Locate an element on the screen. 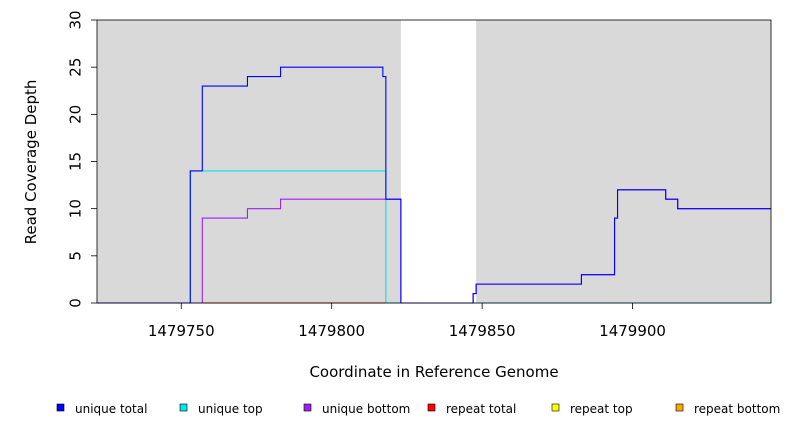  legend-label: repeat bottom is located at coordinates (737, 409).